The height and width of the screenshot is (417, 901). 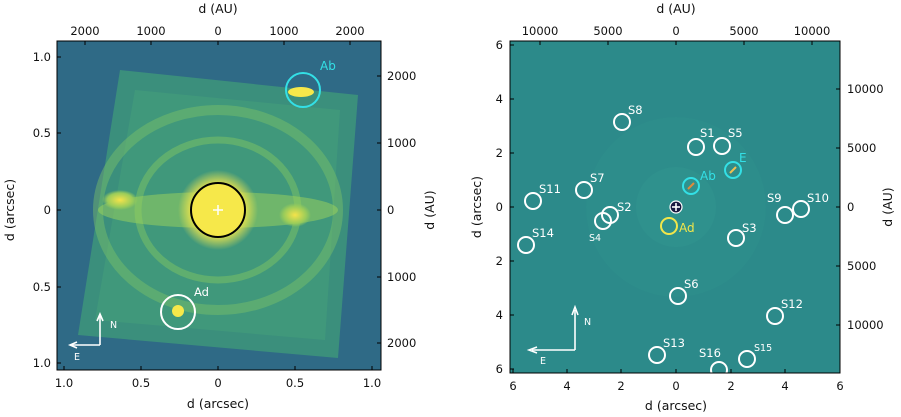 I want to click on right-left-axis-label: d (arcsec), so click(x=476, y=207).